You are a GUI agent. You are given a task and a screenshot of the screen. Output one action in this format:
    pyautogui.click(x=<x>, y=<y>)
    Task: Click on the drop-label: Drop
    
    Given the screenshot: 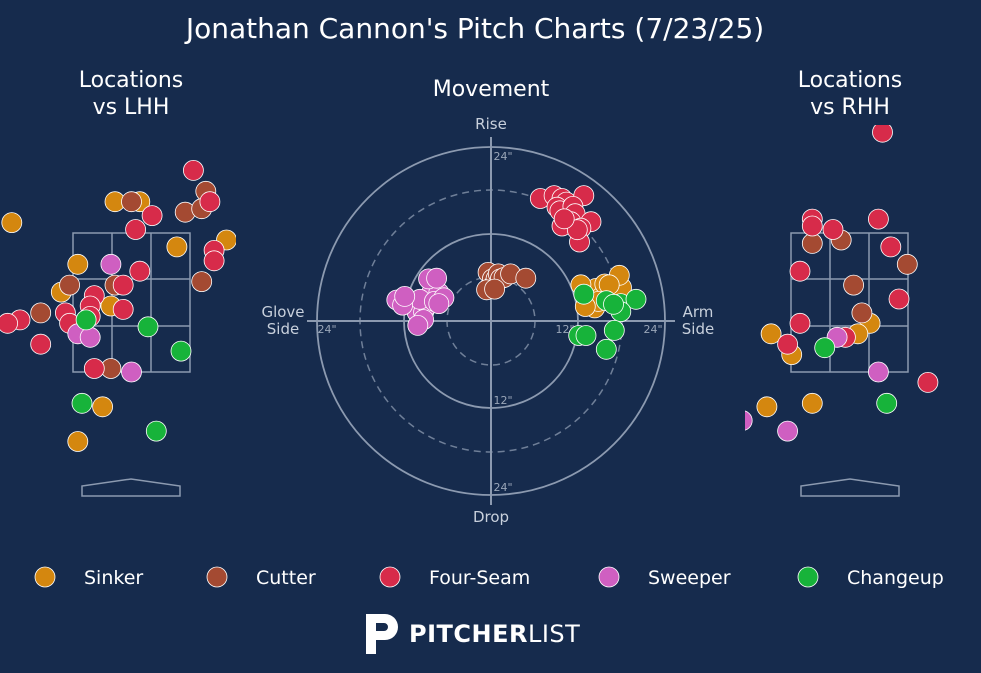 What is the action you would take?
    pyautogui.click(x=491, y=517)
    